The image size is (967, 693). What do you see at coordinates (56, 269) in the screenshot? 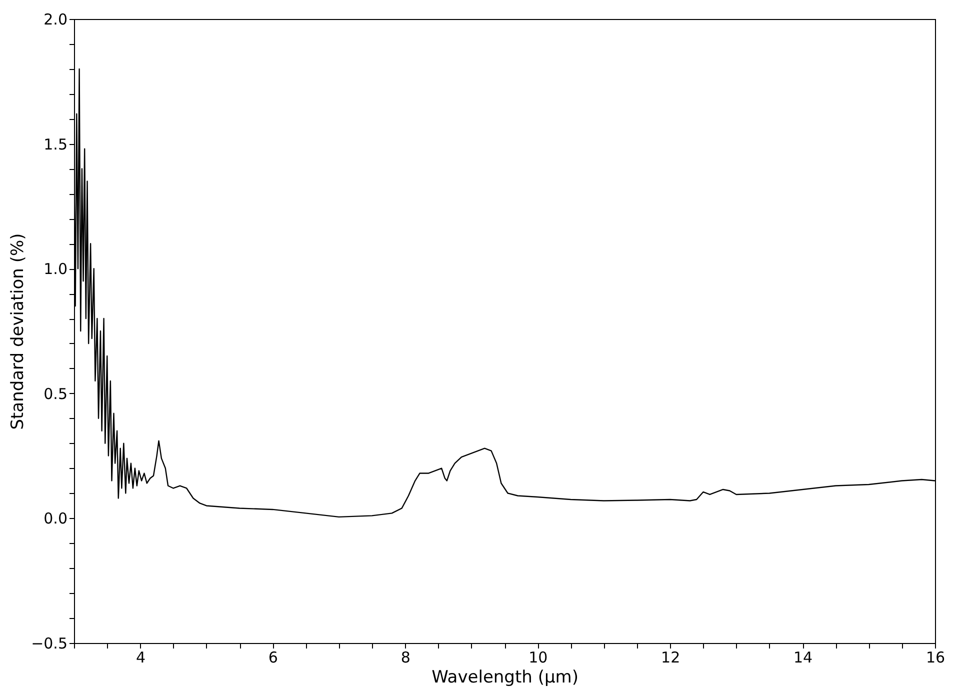
I see `y-tick-label: 1.0` at bounding box center [56, 269].